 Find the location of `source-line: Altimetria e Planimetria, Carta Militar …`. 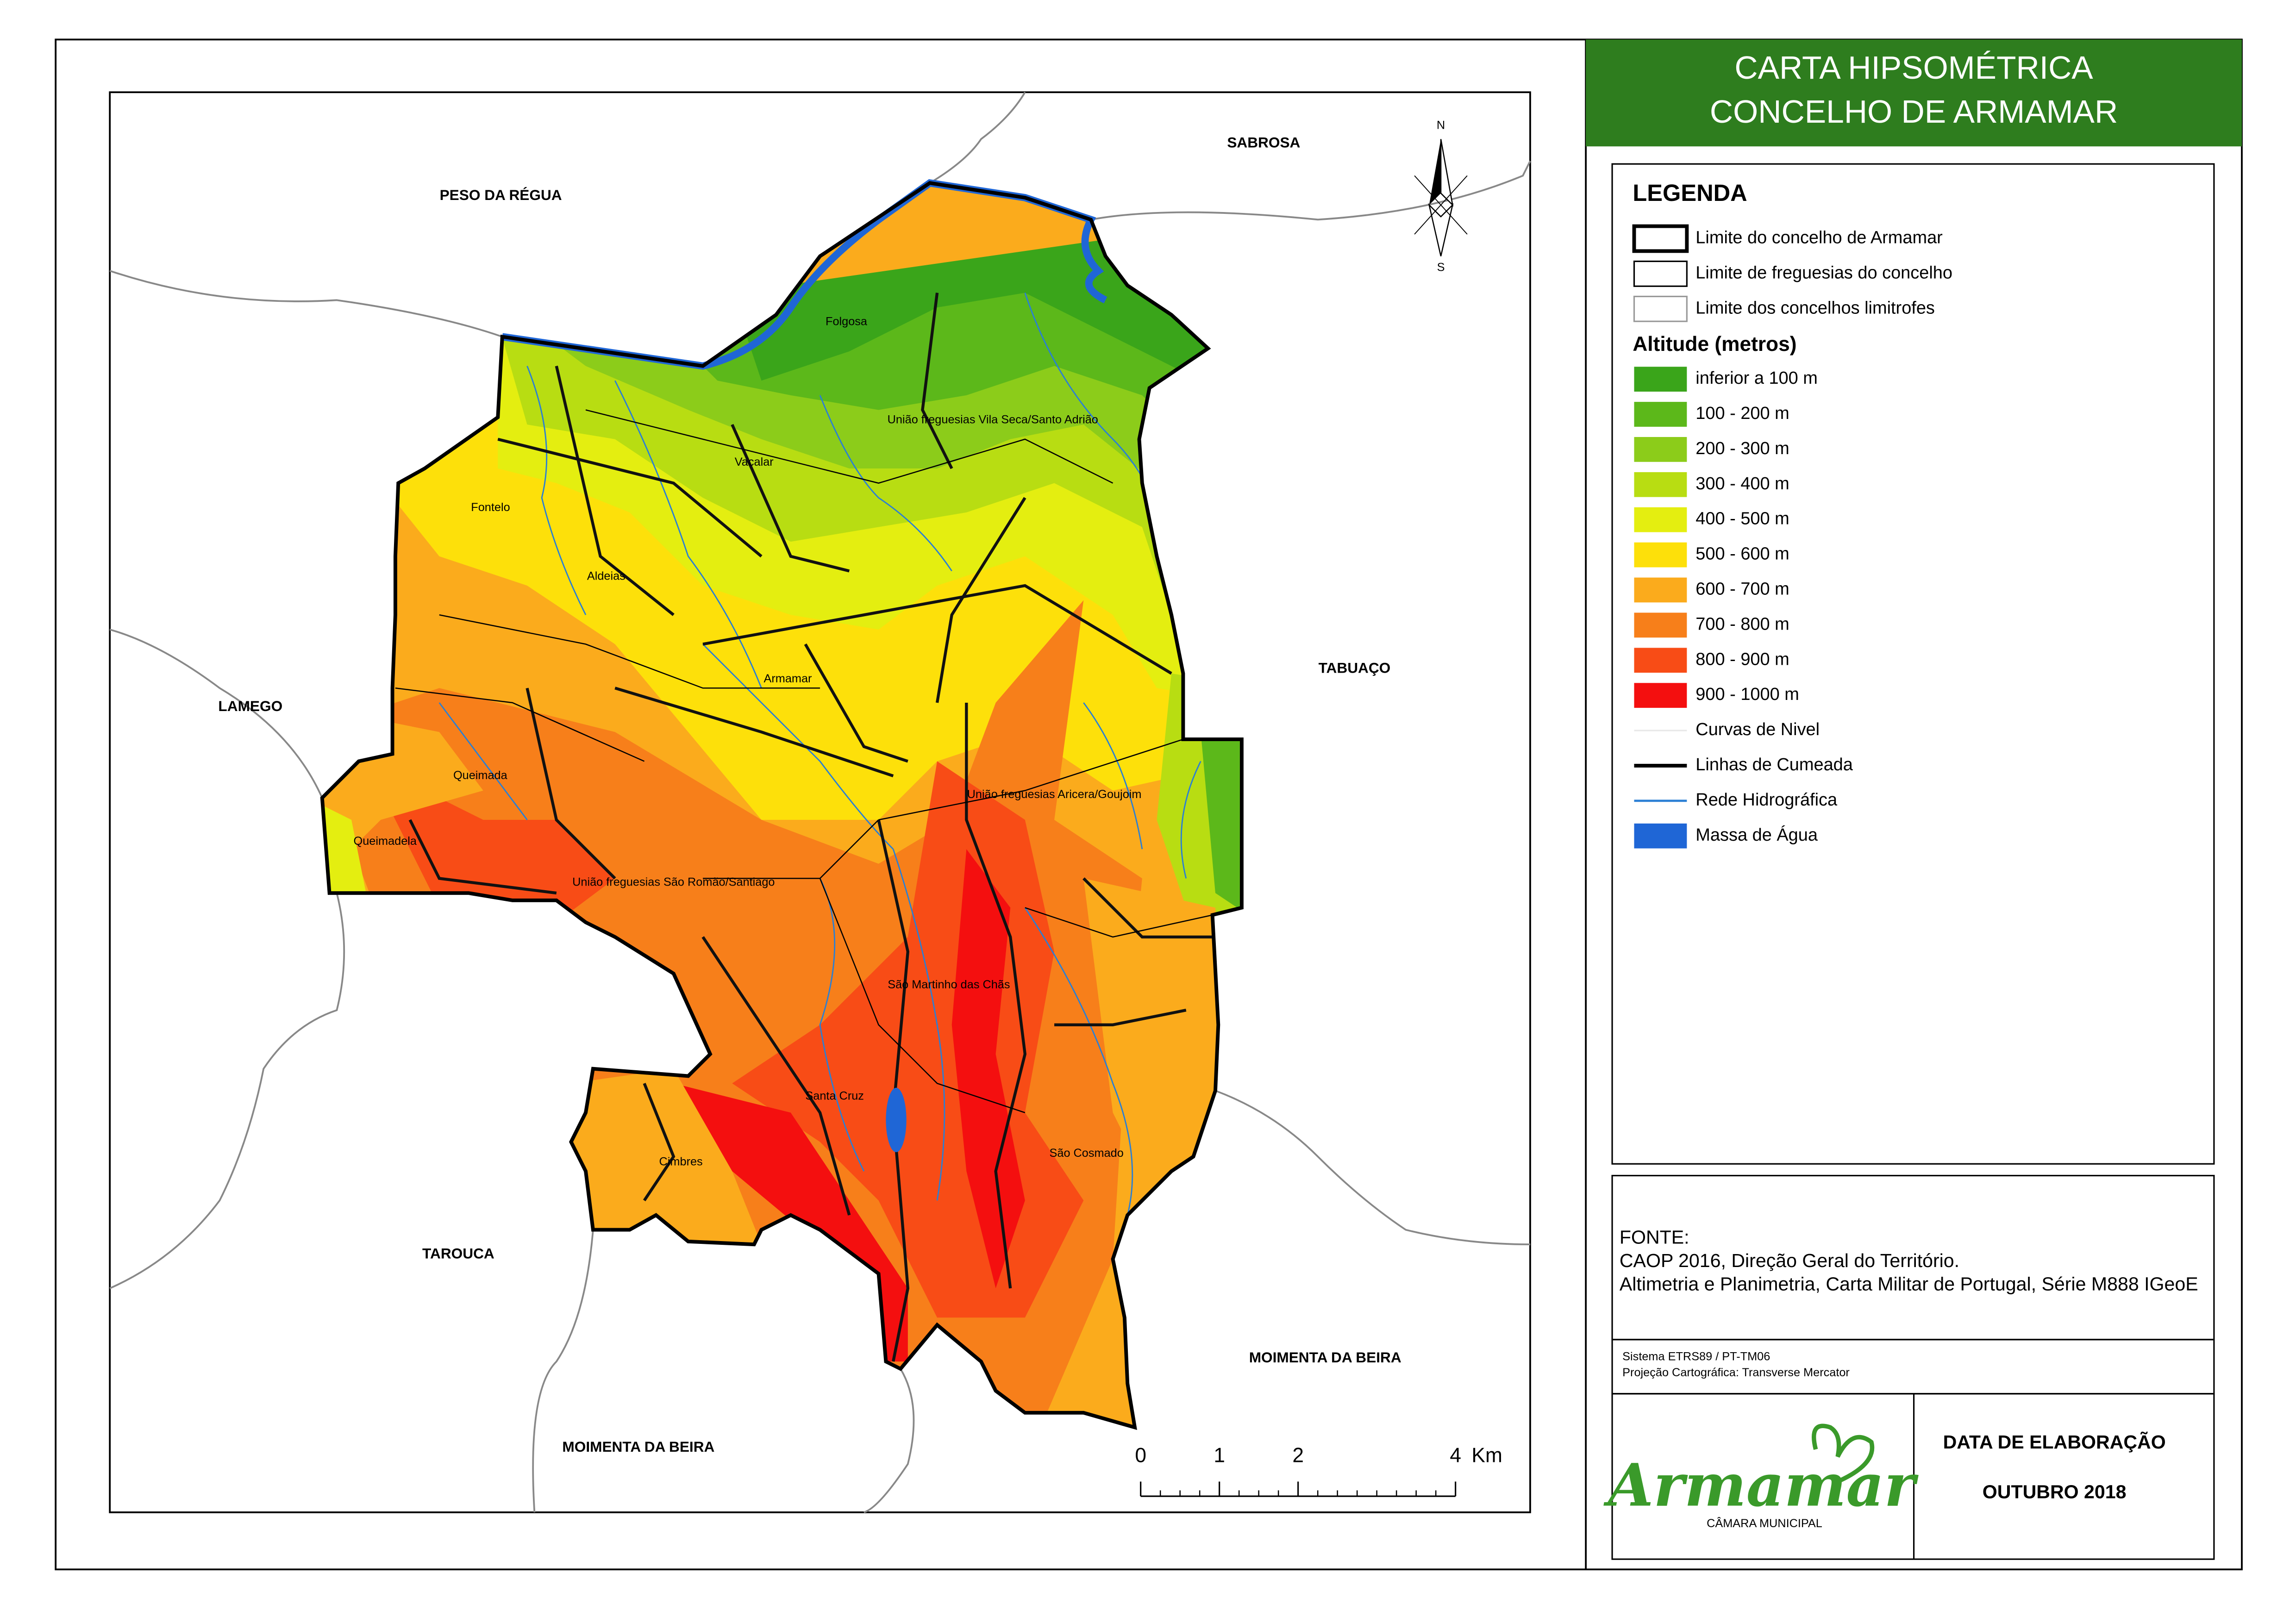

source-line: Altimetria e Planimetria, Carta Militar … is located at coordinates (1909, 1284).